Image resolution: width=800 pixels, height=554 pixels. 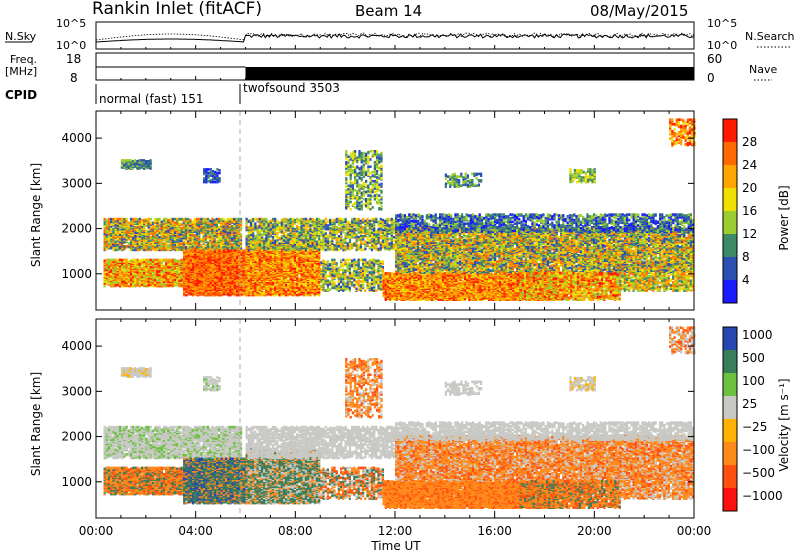 I want to click on station-title: Rankin Inlet (fitACF), so click(x=177, y=9).